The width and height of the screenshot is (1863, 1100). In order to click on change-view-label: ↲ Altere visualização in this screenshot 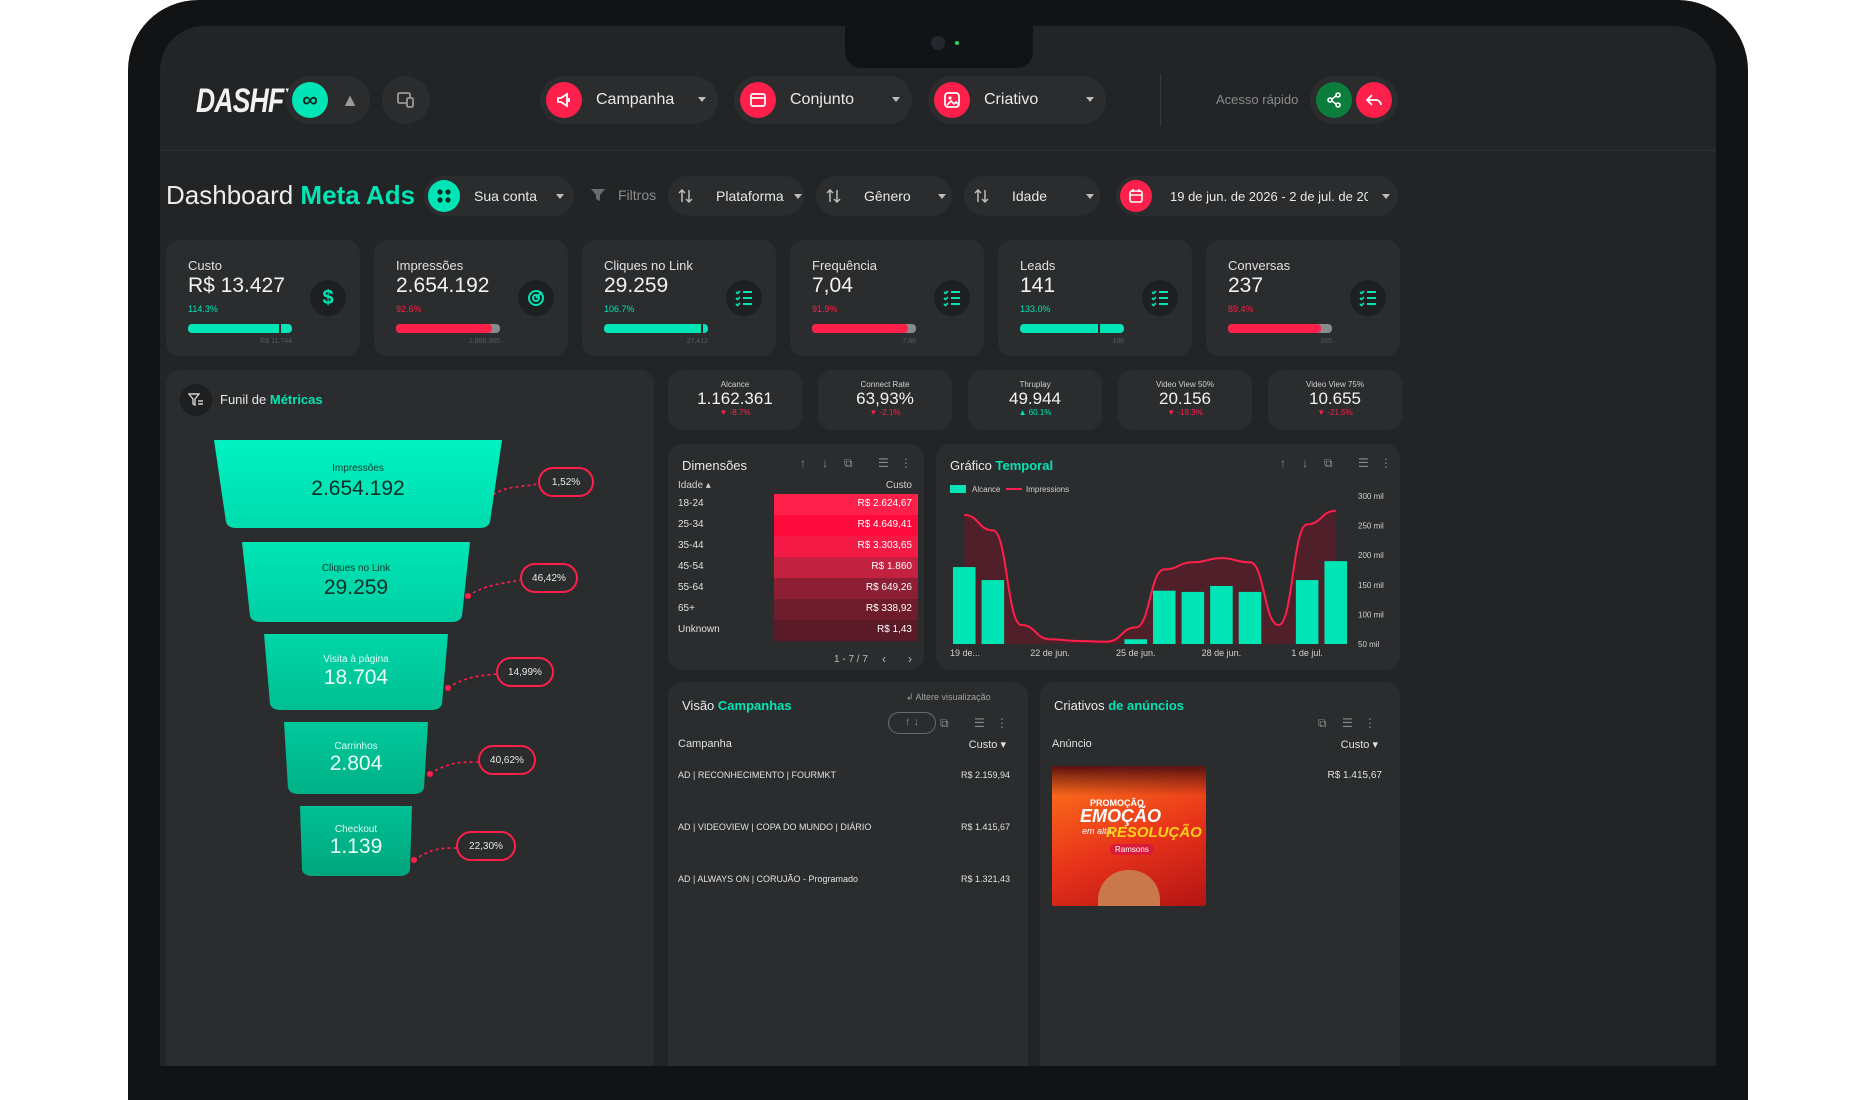, I will do `click(948, 697)`.